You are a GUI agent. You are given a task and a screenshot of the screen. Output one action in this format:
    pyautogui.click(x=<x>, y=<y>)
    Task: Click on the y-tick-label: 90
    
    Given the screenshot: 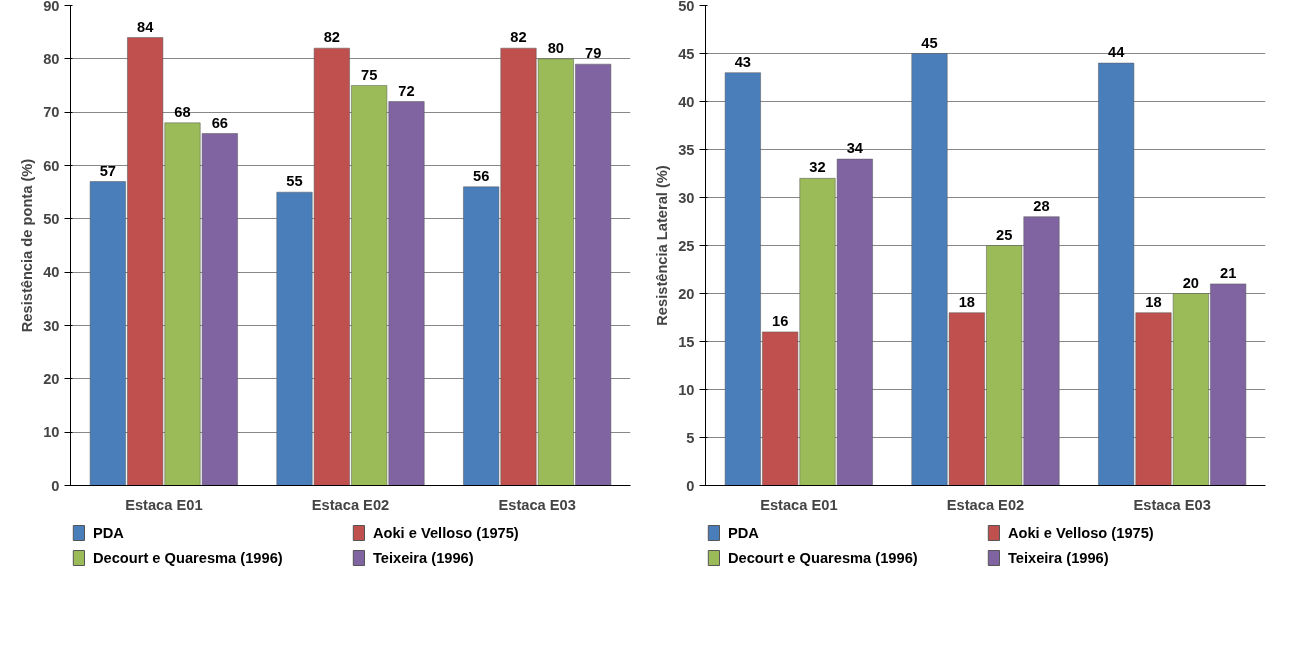 What is the action you would take?
    pyautogui.click(x=51, y=7)
    